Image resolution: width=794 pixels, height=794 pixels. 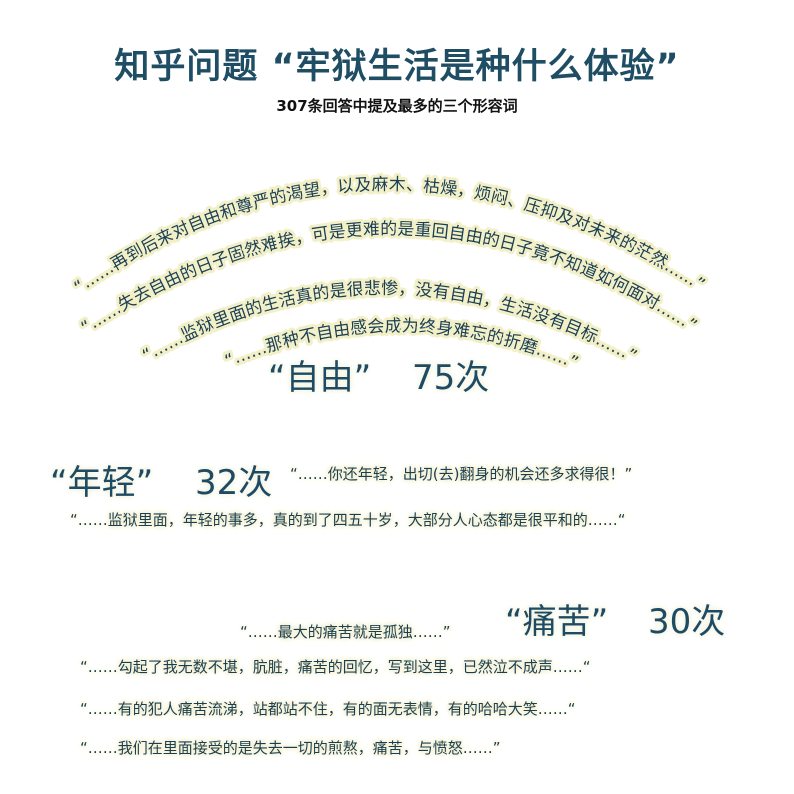 What do you see at coordinates (397, 106) in the screenshot?
I see `page-subtitle: 307条回答中提及最多的三个形容词` at bounding box center [397, 106].